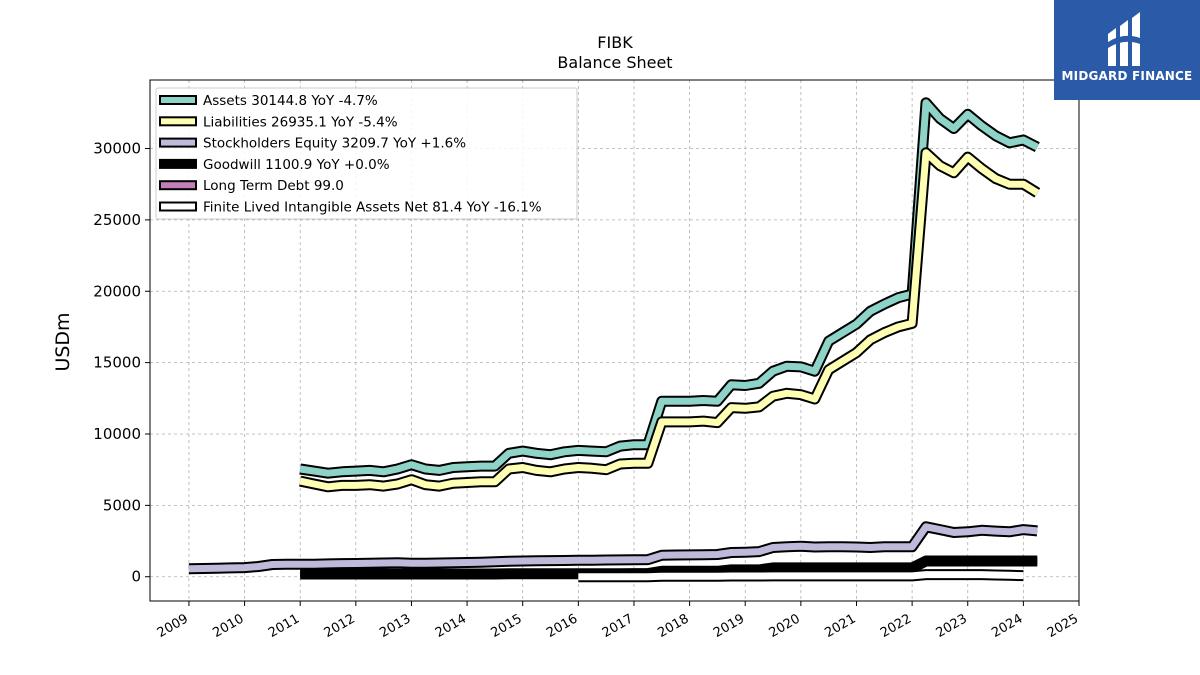 Image resolution: width=1200 pixels, height=675 pixels. What do you see at coordinates (117, 363) in the screenshot?
I see `y-tick-label: 15000` at bounding box center [117, 363].